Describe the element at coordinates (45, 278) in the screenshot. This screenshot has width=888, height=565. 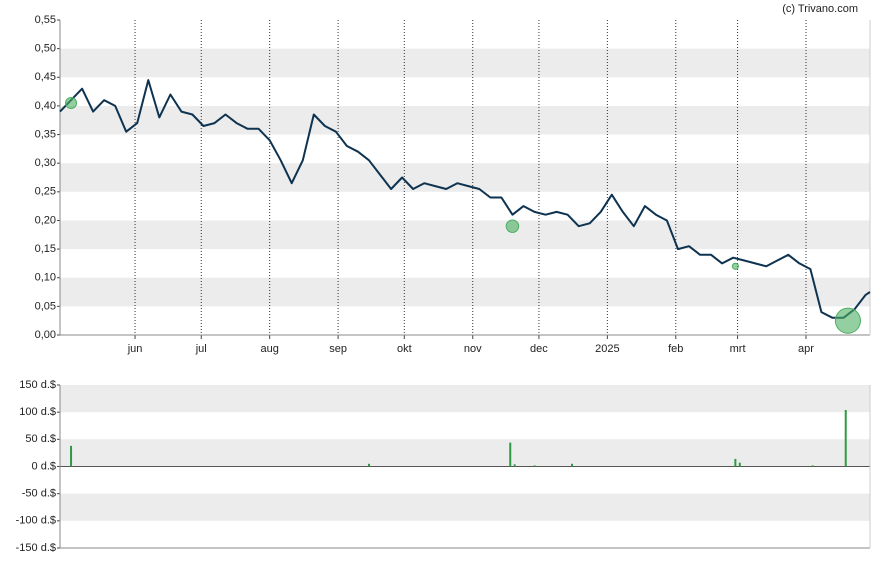
I see `y-tick-label: 0,10` at that location.